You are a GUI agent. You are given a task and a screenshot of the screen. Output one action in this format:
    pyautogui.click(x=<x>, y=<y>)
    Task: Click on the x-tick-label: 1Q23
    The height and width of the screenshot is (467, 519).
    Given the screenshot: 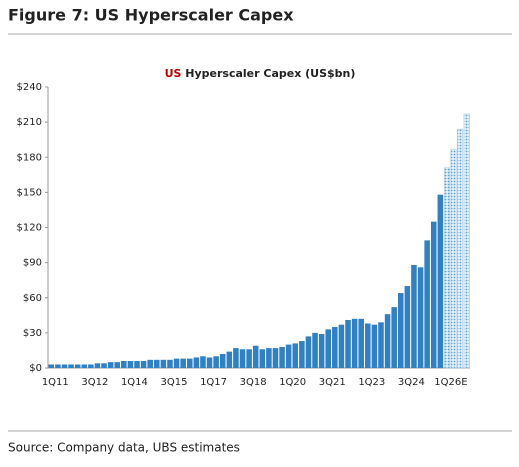 What is the action you would take?
    pyautogui.click(x=371, y=382)
    